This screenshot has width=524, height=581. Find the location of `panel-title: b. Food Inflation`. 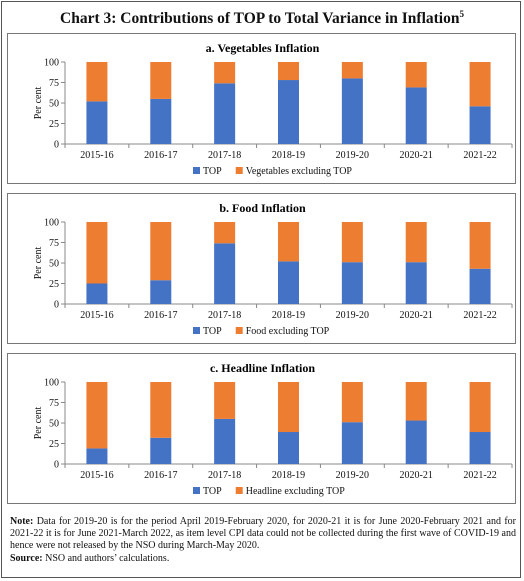

panel-title: b. Food Inflation is located at coordinates (262, 208).